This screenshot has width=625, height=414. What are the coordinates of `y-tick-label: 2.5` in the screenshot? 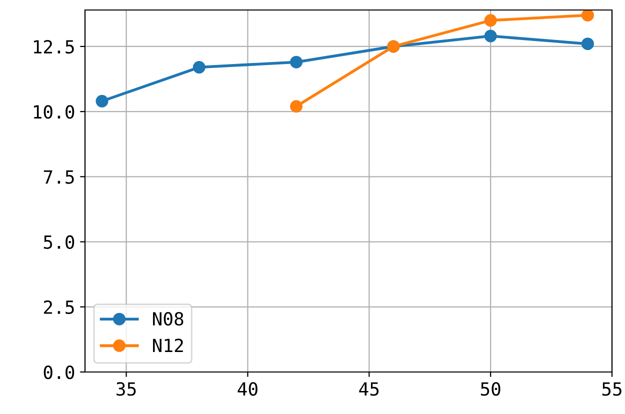 It's located at (59, 307).